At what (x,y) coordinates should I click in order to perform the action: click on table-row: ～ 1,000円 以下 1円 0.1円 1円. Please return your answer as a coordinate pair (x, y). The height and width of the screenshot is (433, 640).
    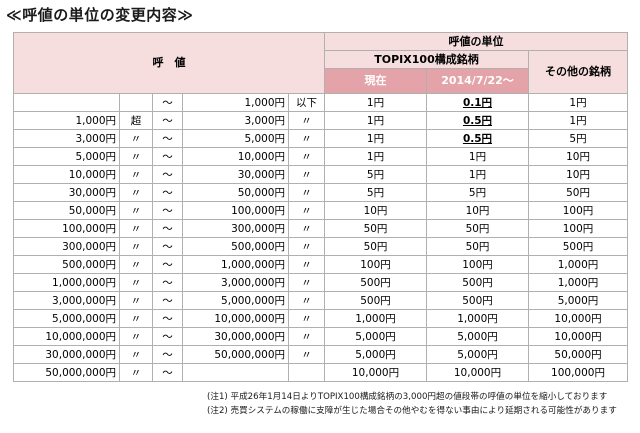
    Looking at the image, I should click on (321, 102).